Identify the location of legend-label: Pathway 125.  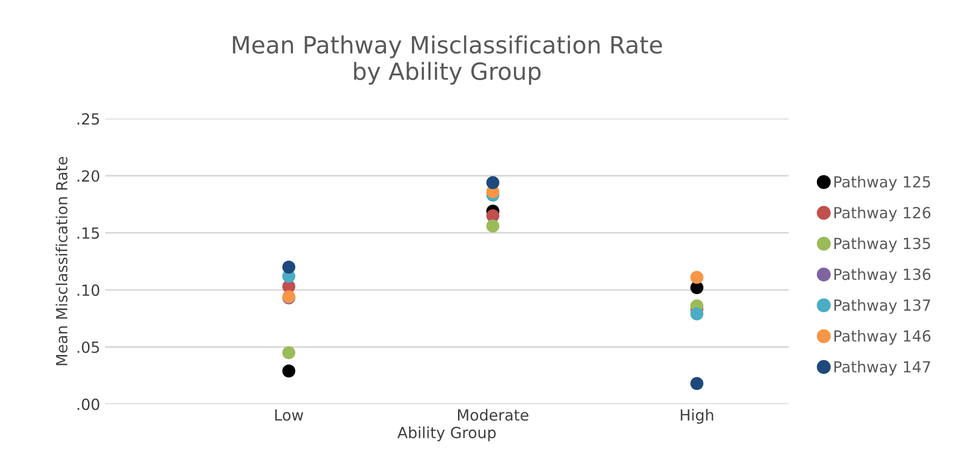
(882, 183).